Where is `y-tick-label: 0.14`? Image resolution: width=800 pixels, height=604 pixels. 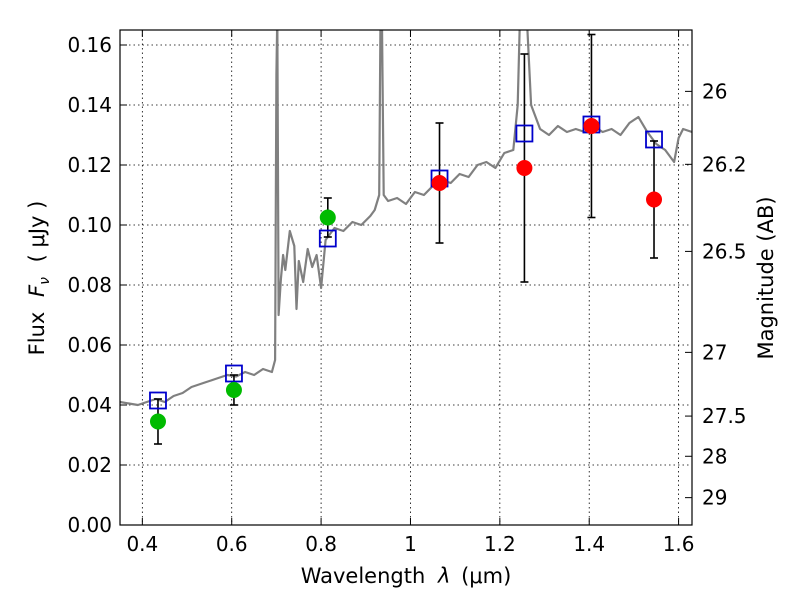
y-tick-label: 0.14 is located at coordinates (89, 105).